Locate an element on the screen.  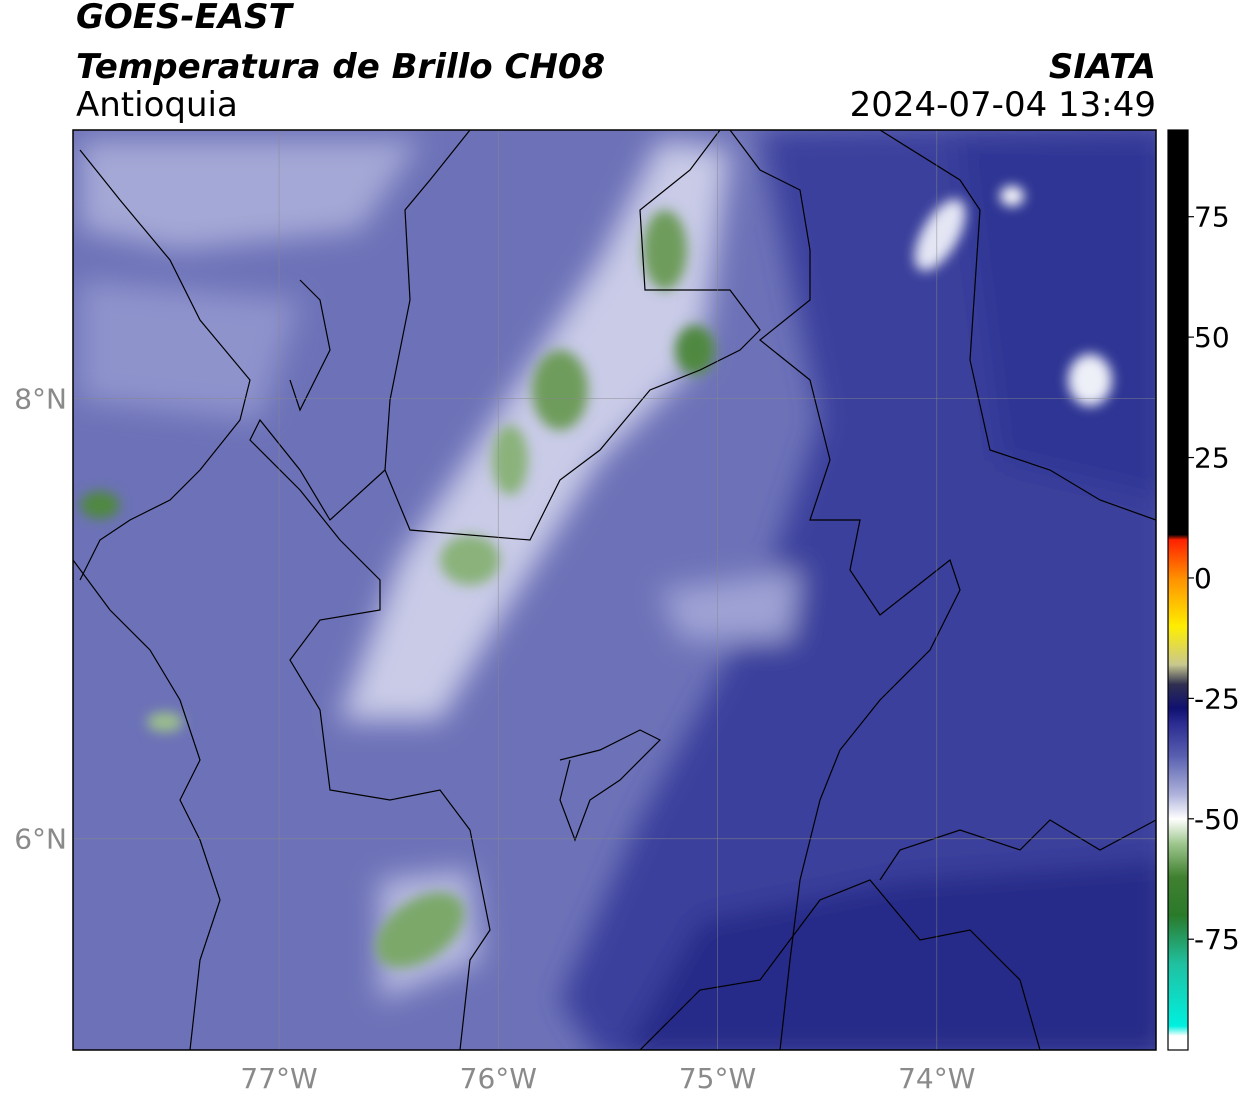
colorbar-tick-label: 0 is located at coordinates (1203, 578).